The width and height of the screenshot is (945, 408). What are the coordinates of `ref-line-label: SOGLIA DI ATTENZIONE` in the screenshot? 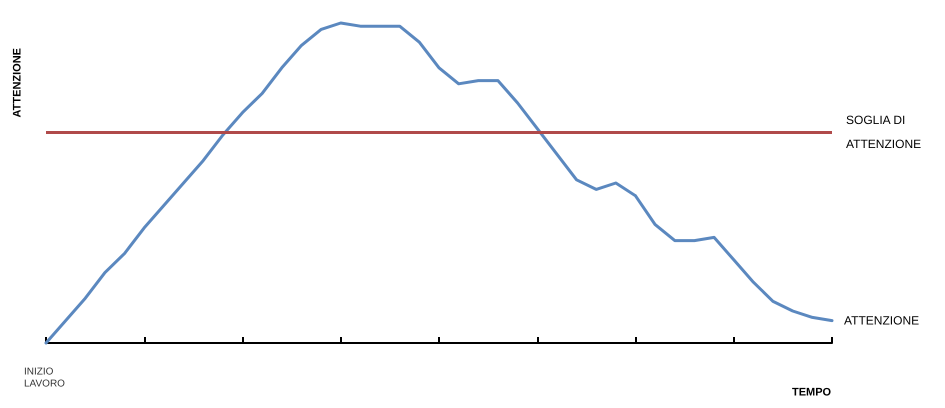 It's located at (884, 131).